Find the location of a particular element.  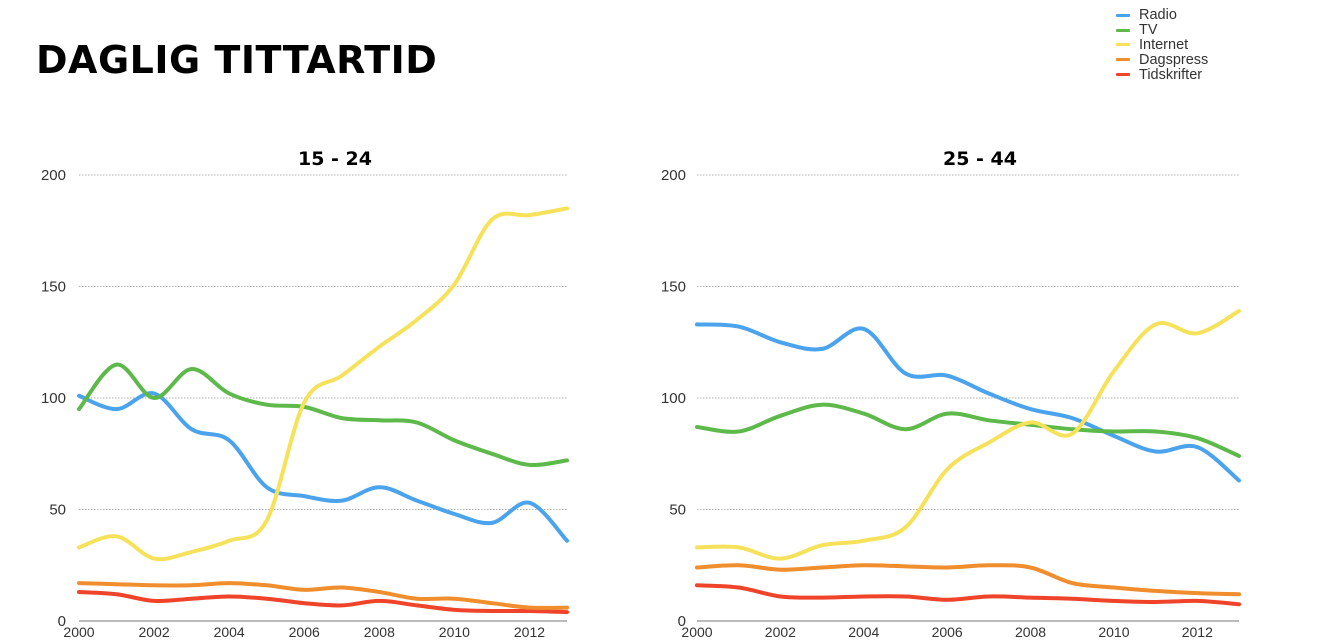

legend-item-tidskrifter: Tidskrifter is located at coordinates (1162, 74).